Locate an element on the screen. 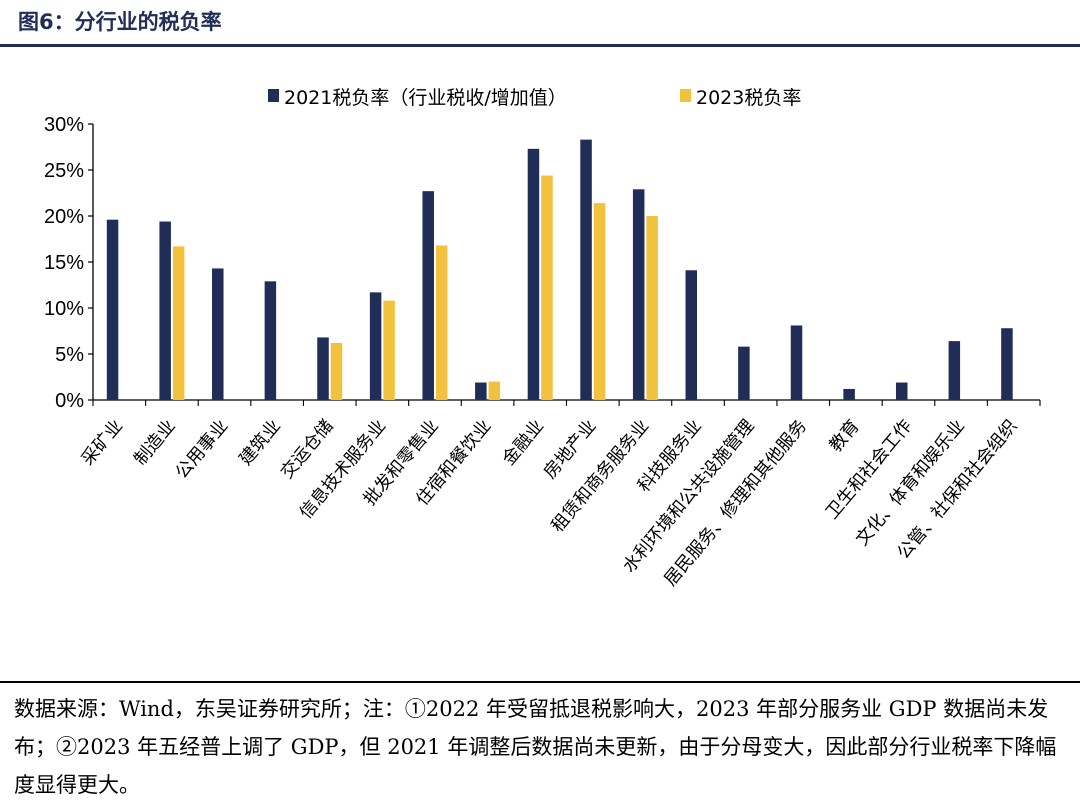 This screenshot has width=1080, height=811. category-label: 租赁和商务服务业 is located at coordinates (600, 476).